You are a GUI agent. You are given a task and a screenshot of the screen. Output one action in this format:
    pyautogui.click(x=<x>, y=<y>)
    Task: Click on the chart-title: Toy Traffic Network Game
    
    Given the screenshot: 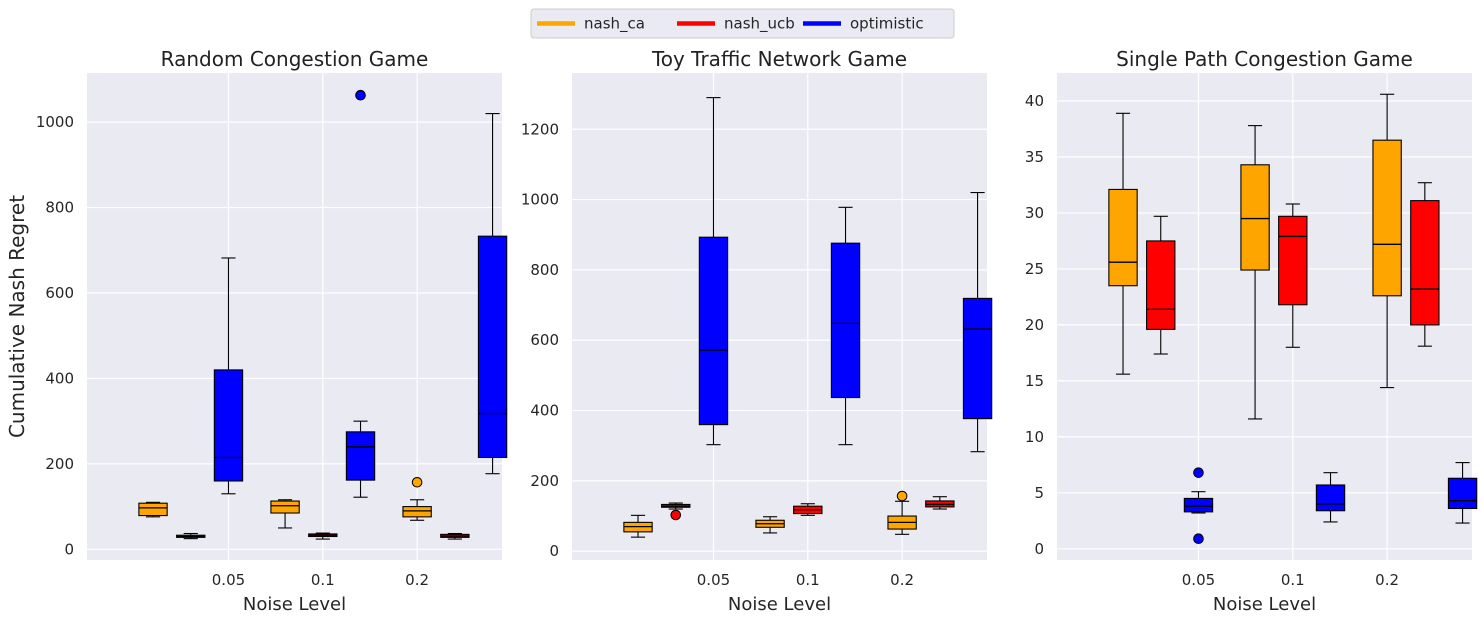 What is the action you would take?
    pyautogui.click(x=779, y=59)
    